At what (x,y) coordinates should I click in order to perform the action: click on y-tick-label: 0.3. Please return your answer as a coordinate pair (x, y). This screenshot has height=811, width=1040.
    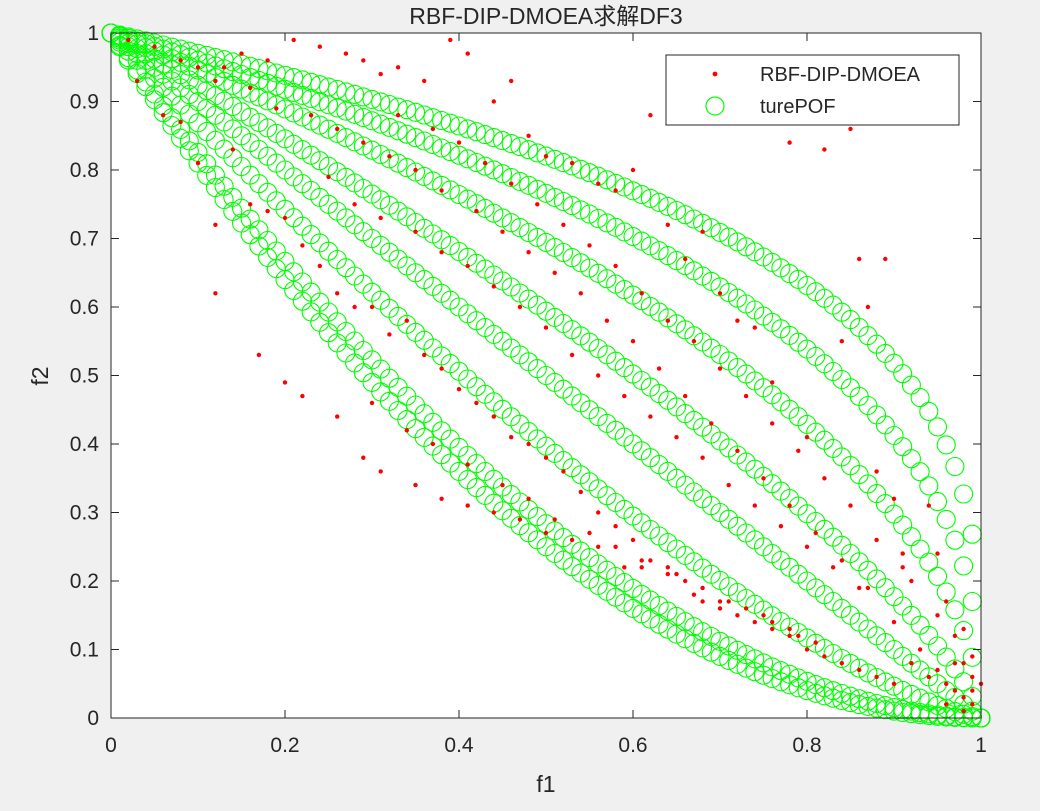
    Looking at the image, I should click on (84, 513).